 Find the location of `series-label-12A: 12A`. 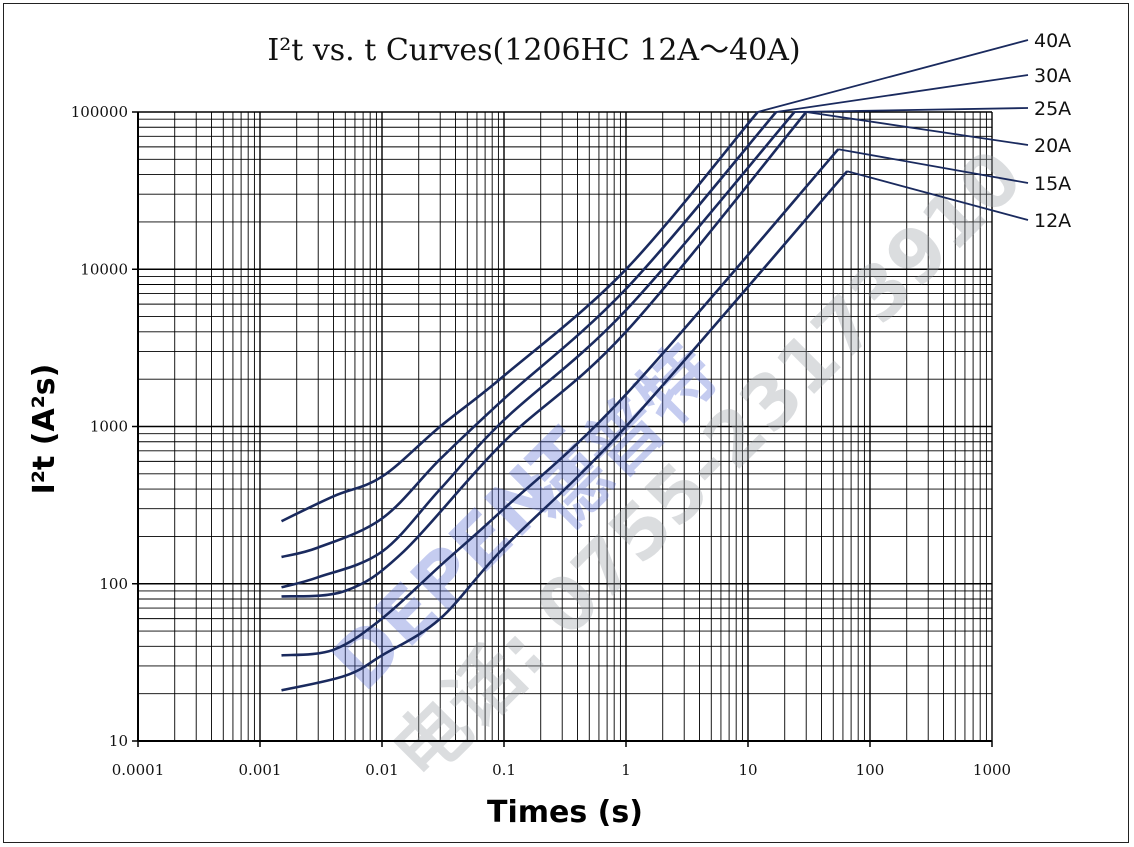

series-label-12A: 12A is located at coordinates (1052, 221).